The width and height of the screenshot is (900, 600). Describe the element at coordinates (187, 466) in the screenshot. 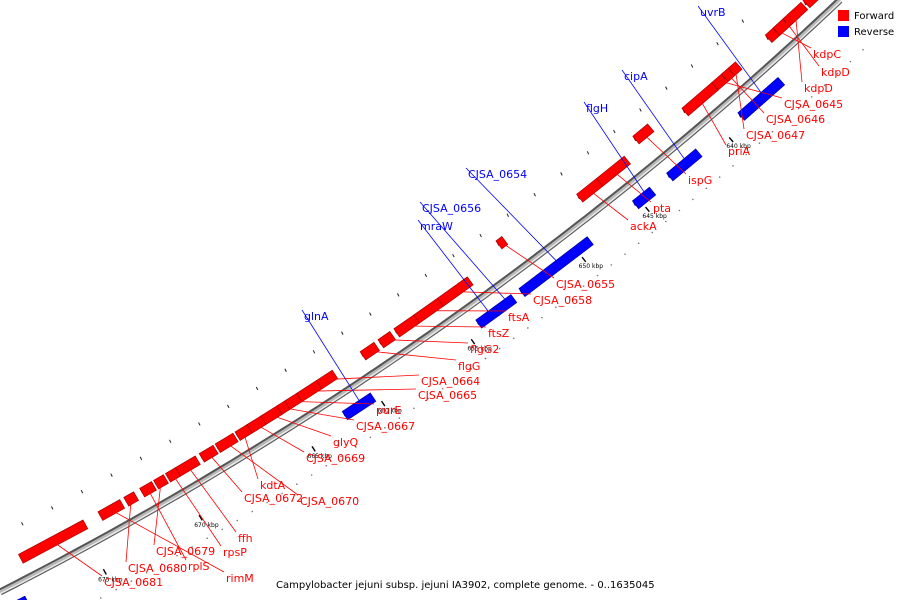

I see `gene-block-ffh` at that location.